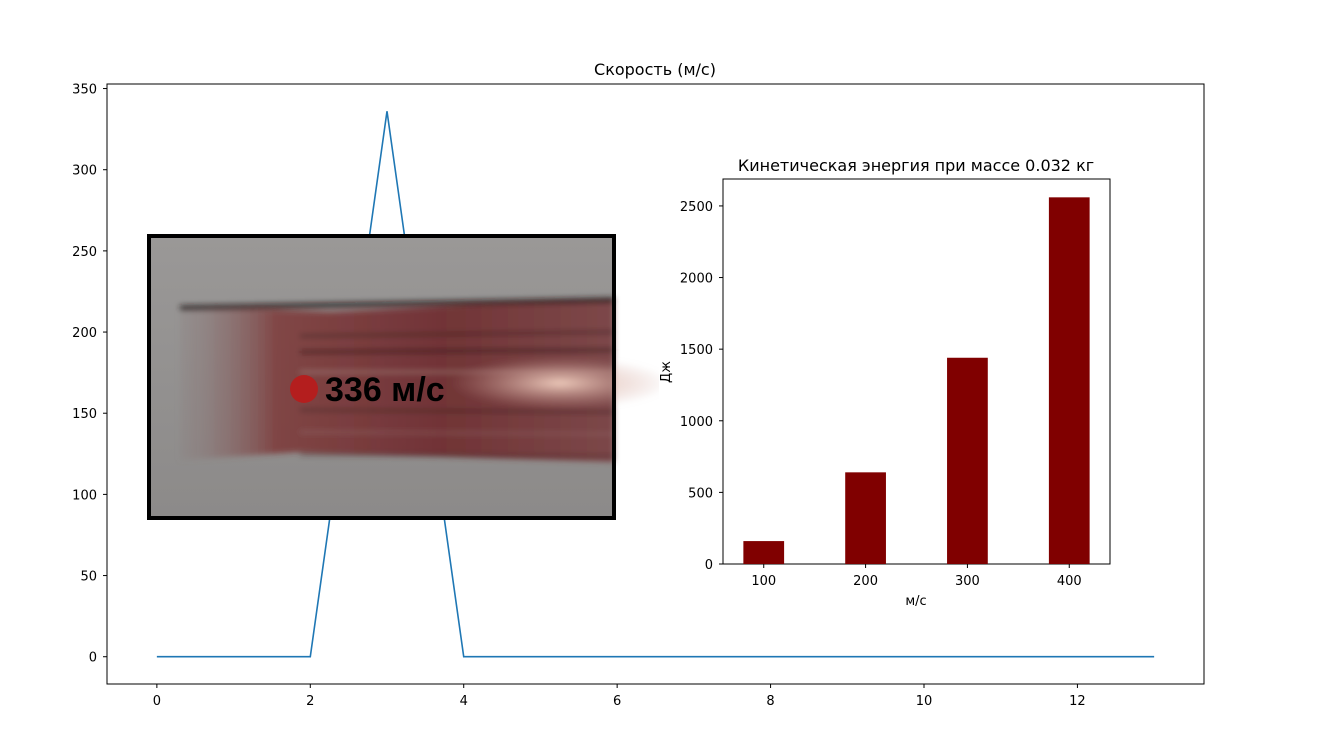 This screenshot has height=735, width=1325. Describe the element at coordinates (89, 374) in the screenshot. I see `main-y-axis: 0 50 100 150 200 250 300 350` at that location.